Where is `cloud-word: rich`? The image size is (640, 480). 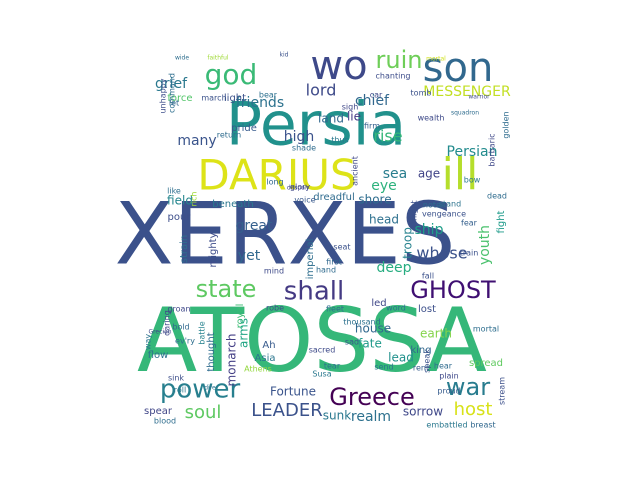 cloud-word: rich is located at coordinates (194, 199).